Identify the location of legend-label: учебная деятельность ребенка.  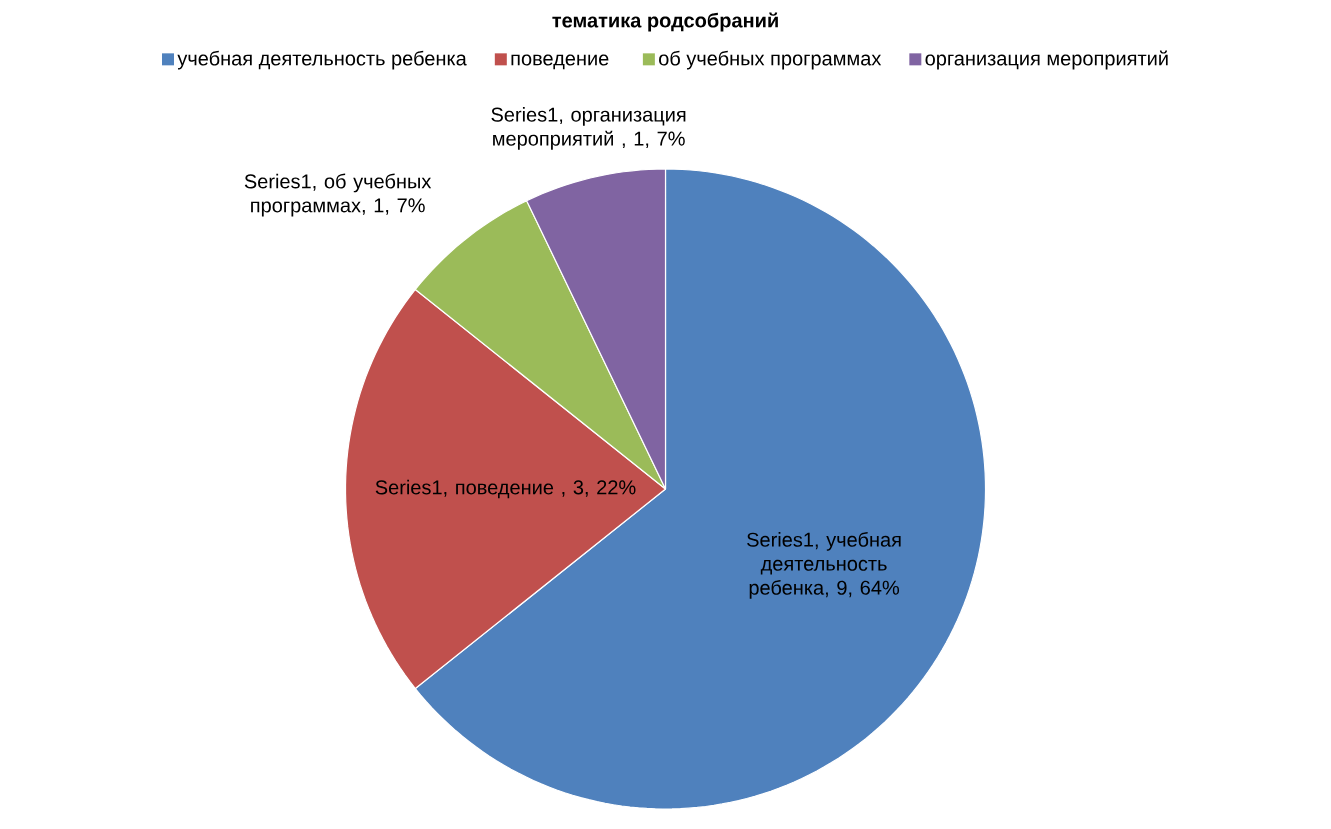
(322, 60).